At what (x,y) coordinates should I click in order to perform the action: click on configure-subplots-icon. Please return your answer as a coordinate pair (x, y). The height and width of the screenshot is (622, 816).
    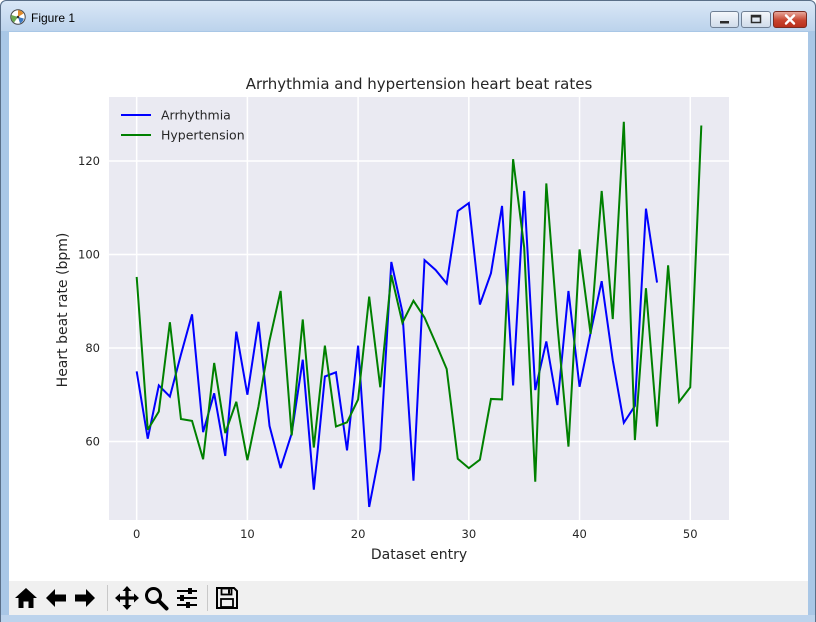
    Looking at the image, I should click on (187, 598).